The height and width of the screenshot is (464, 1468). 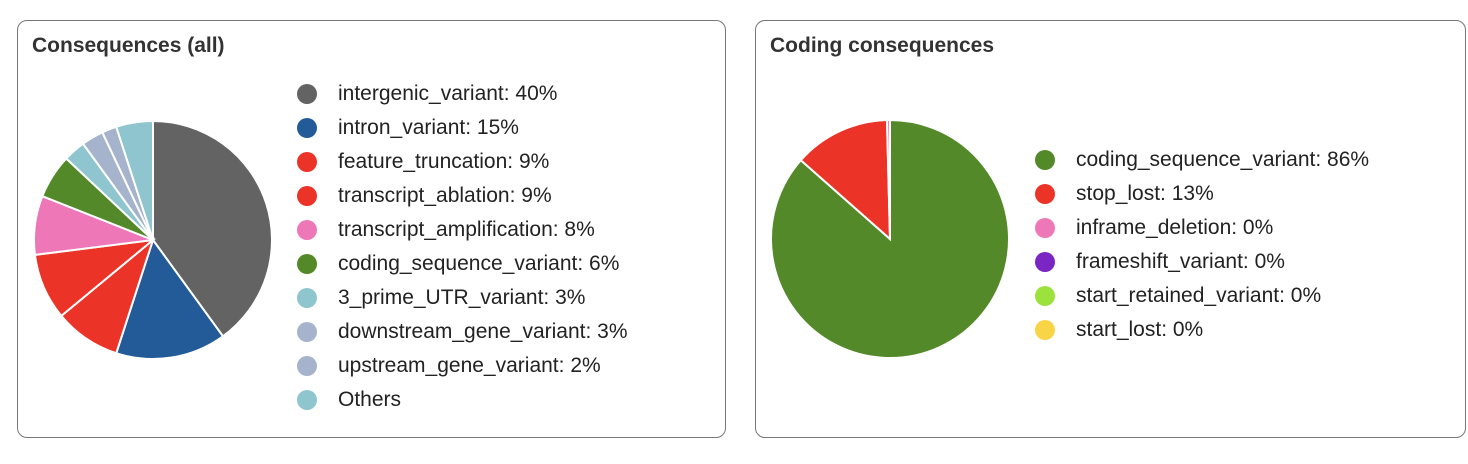 What do you see at coordinates (448, 93) in the screenshot?
I see `legend-label: intergenic_variant: 40%` at bounding box center [448, 93].